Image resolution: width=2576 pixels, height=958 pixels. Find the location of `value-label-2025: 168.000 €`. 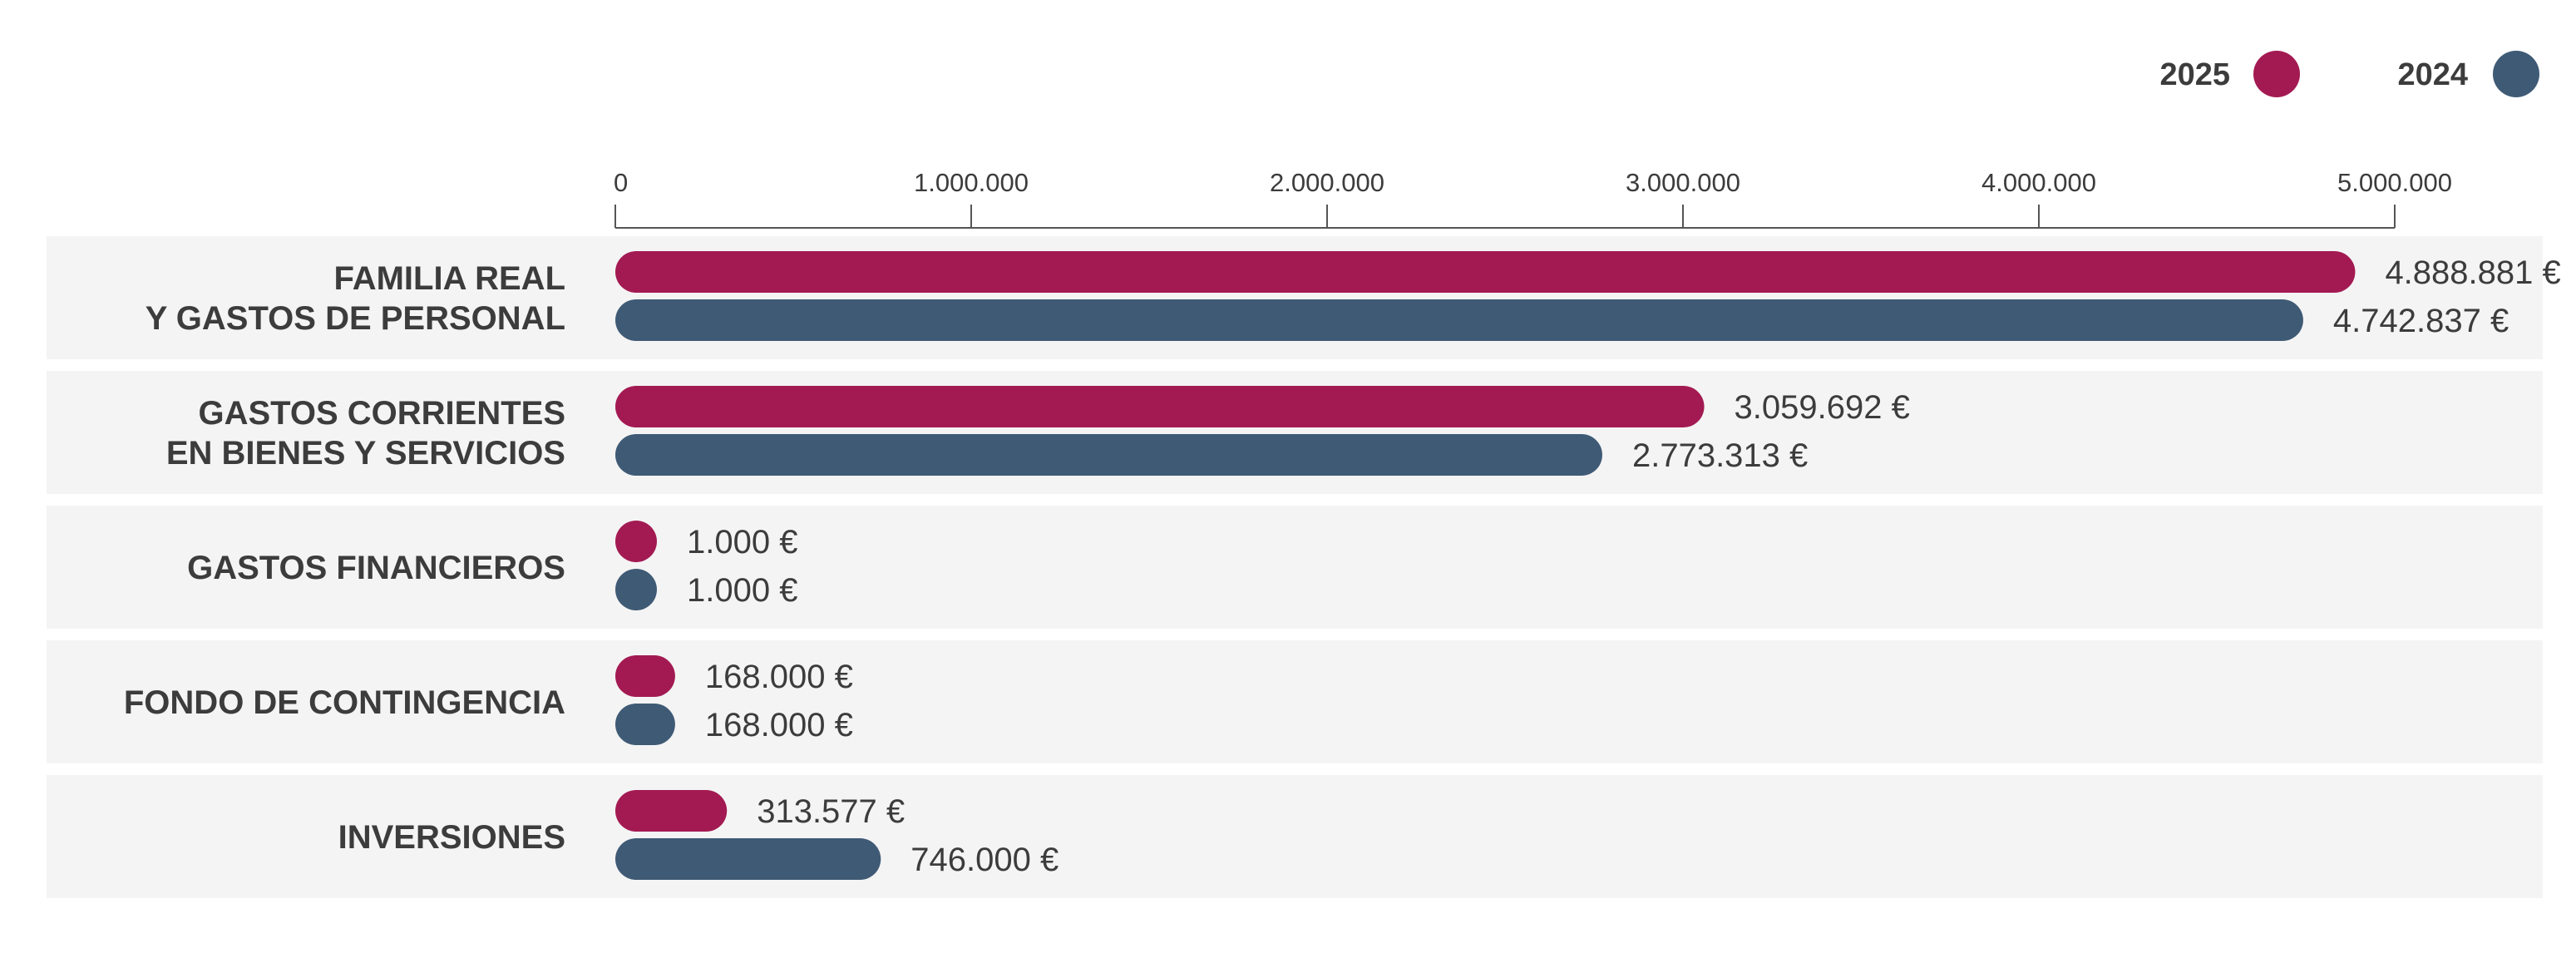

value-label-2025: 168.000 € is located at coordinates (779, 677).